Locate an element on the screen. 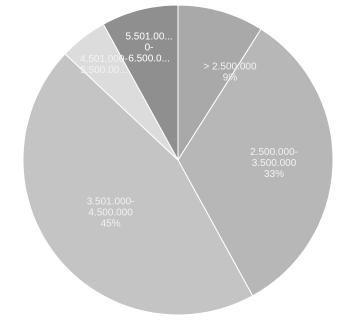 This screenshot has width=340, height=329. pie-label-line: 3.501.000- is located at coordinates (111, 201).